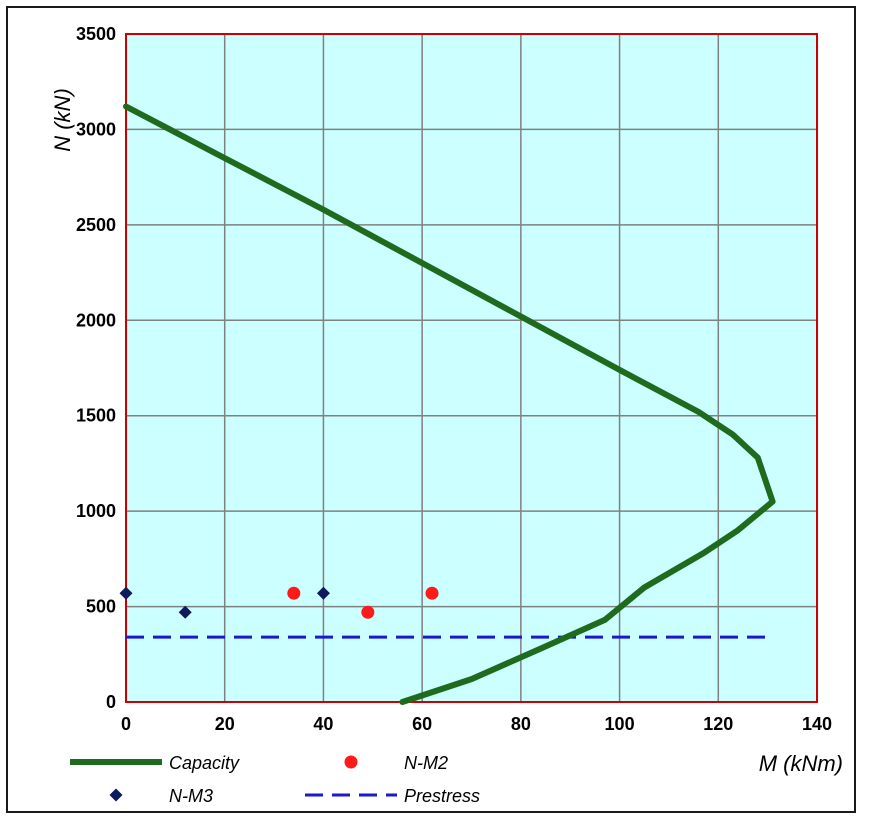 The height and width of the screenshot is (828, 891). I want to click on x-tick-label: 100, so click(620, 724).